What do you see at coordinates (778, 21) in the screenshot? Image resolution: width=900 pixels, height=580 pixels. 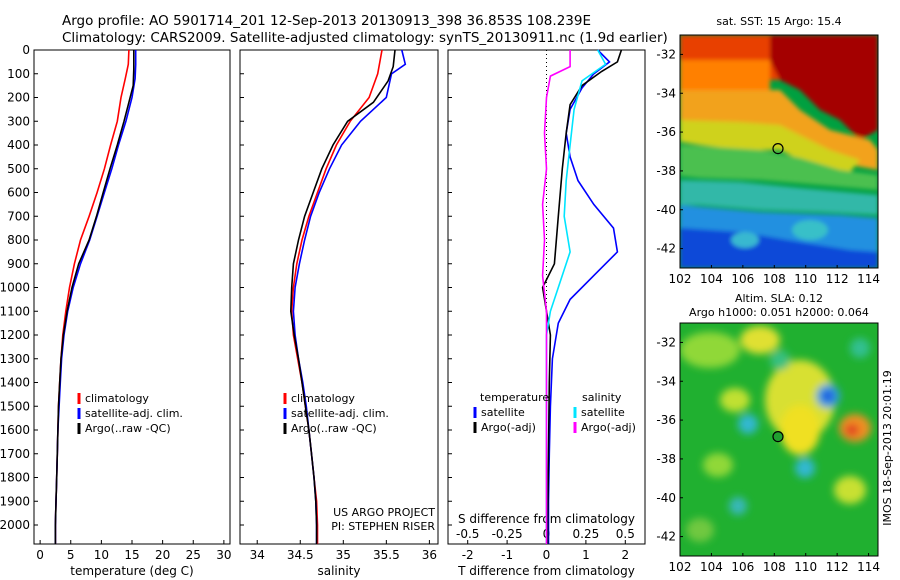 I see `sst-map-title: sat. SST: 15 Argo: 15.4` at bounding box center [778, 21].